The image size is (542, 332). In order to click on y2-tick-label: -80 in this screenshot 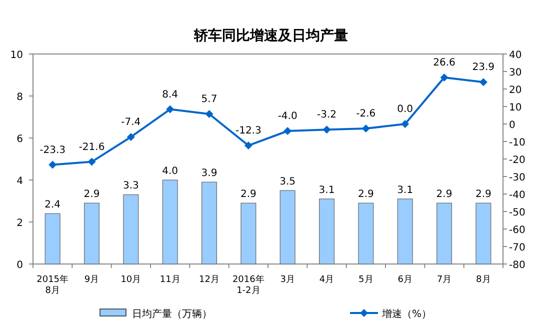, I will do `click(517, 265)`.